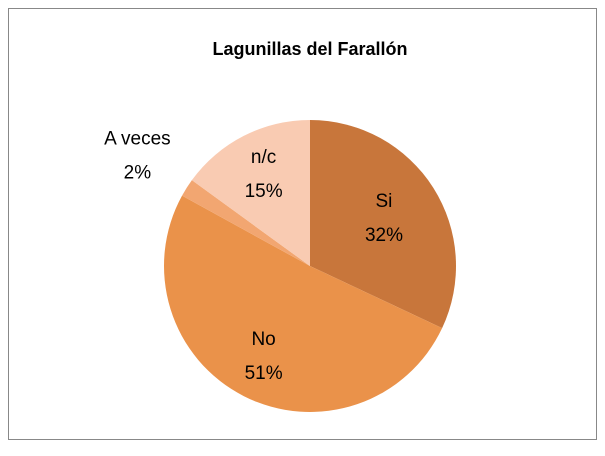  What do you see at coordinates (384, 235) in the screenshot?
I see `slice-value-label: 32%` at bounding box center [384, 235].